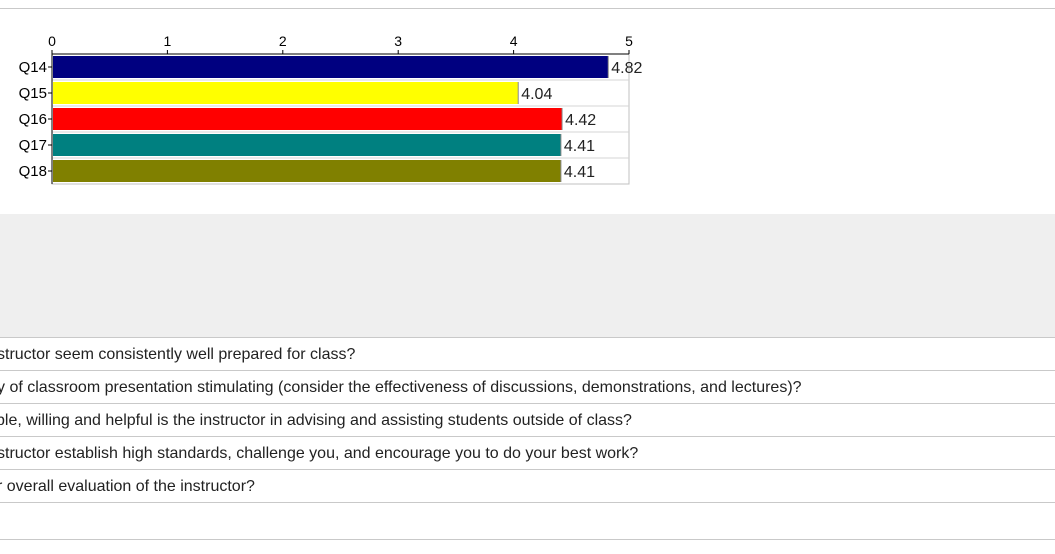 The image size is (1055, 554). I want to click on category-label-q17: Q17, so click(33, 145).